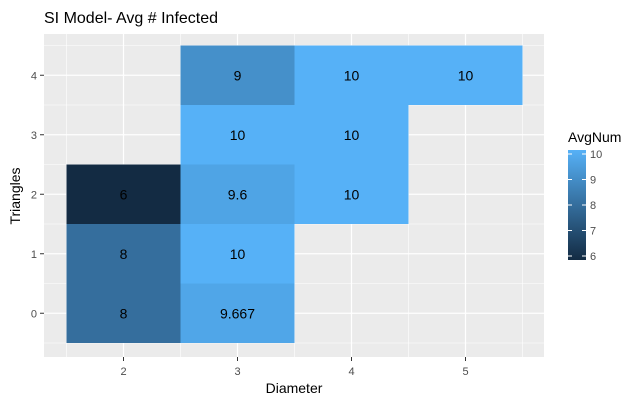  I want to click on y-axis-title: Triangles, so click(15, 195).